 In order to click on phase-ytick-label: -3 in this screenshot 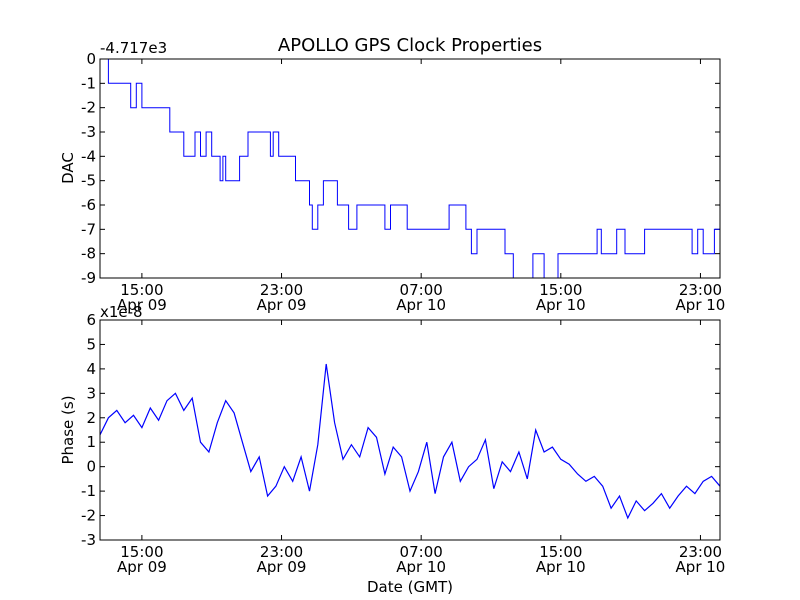, I will do `click(88, 540)`.